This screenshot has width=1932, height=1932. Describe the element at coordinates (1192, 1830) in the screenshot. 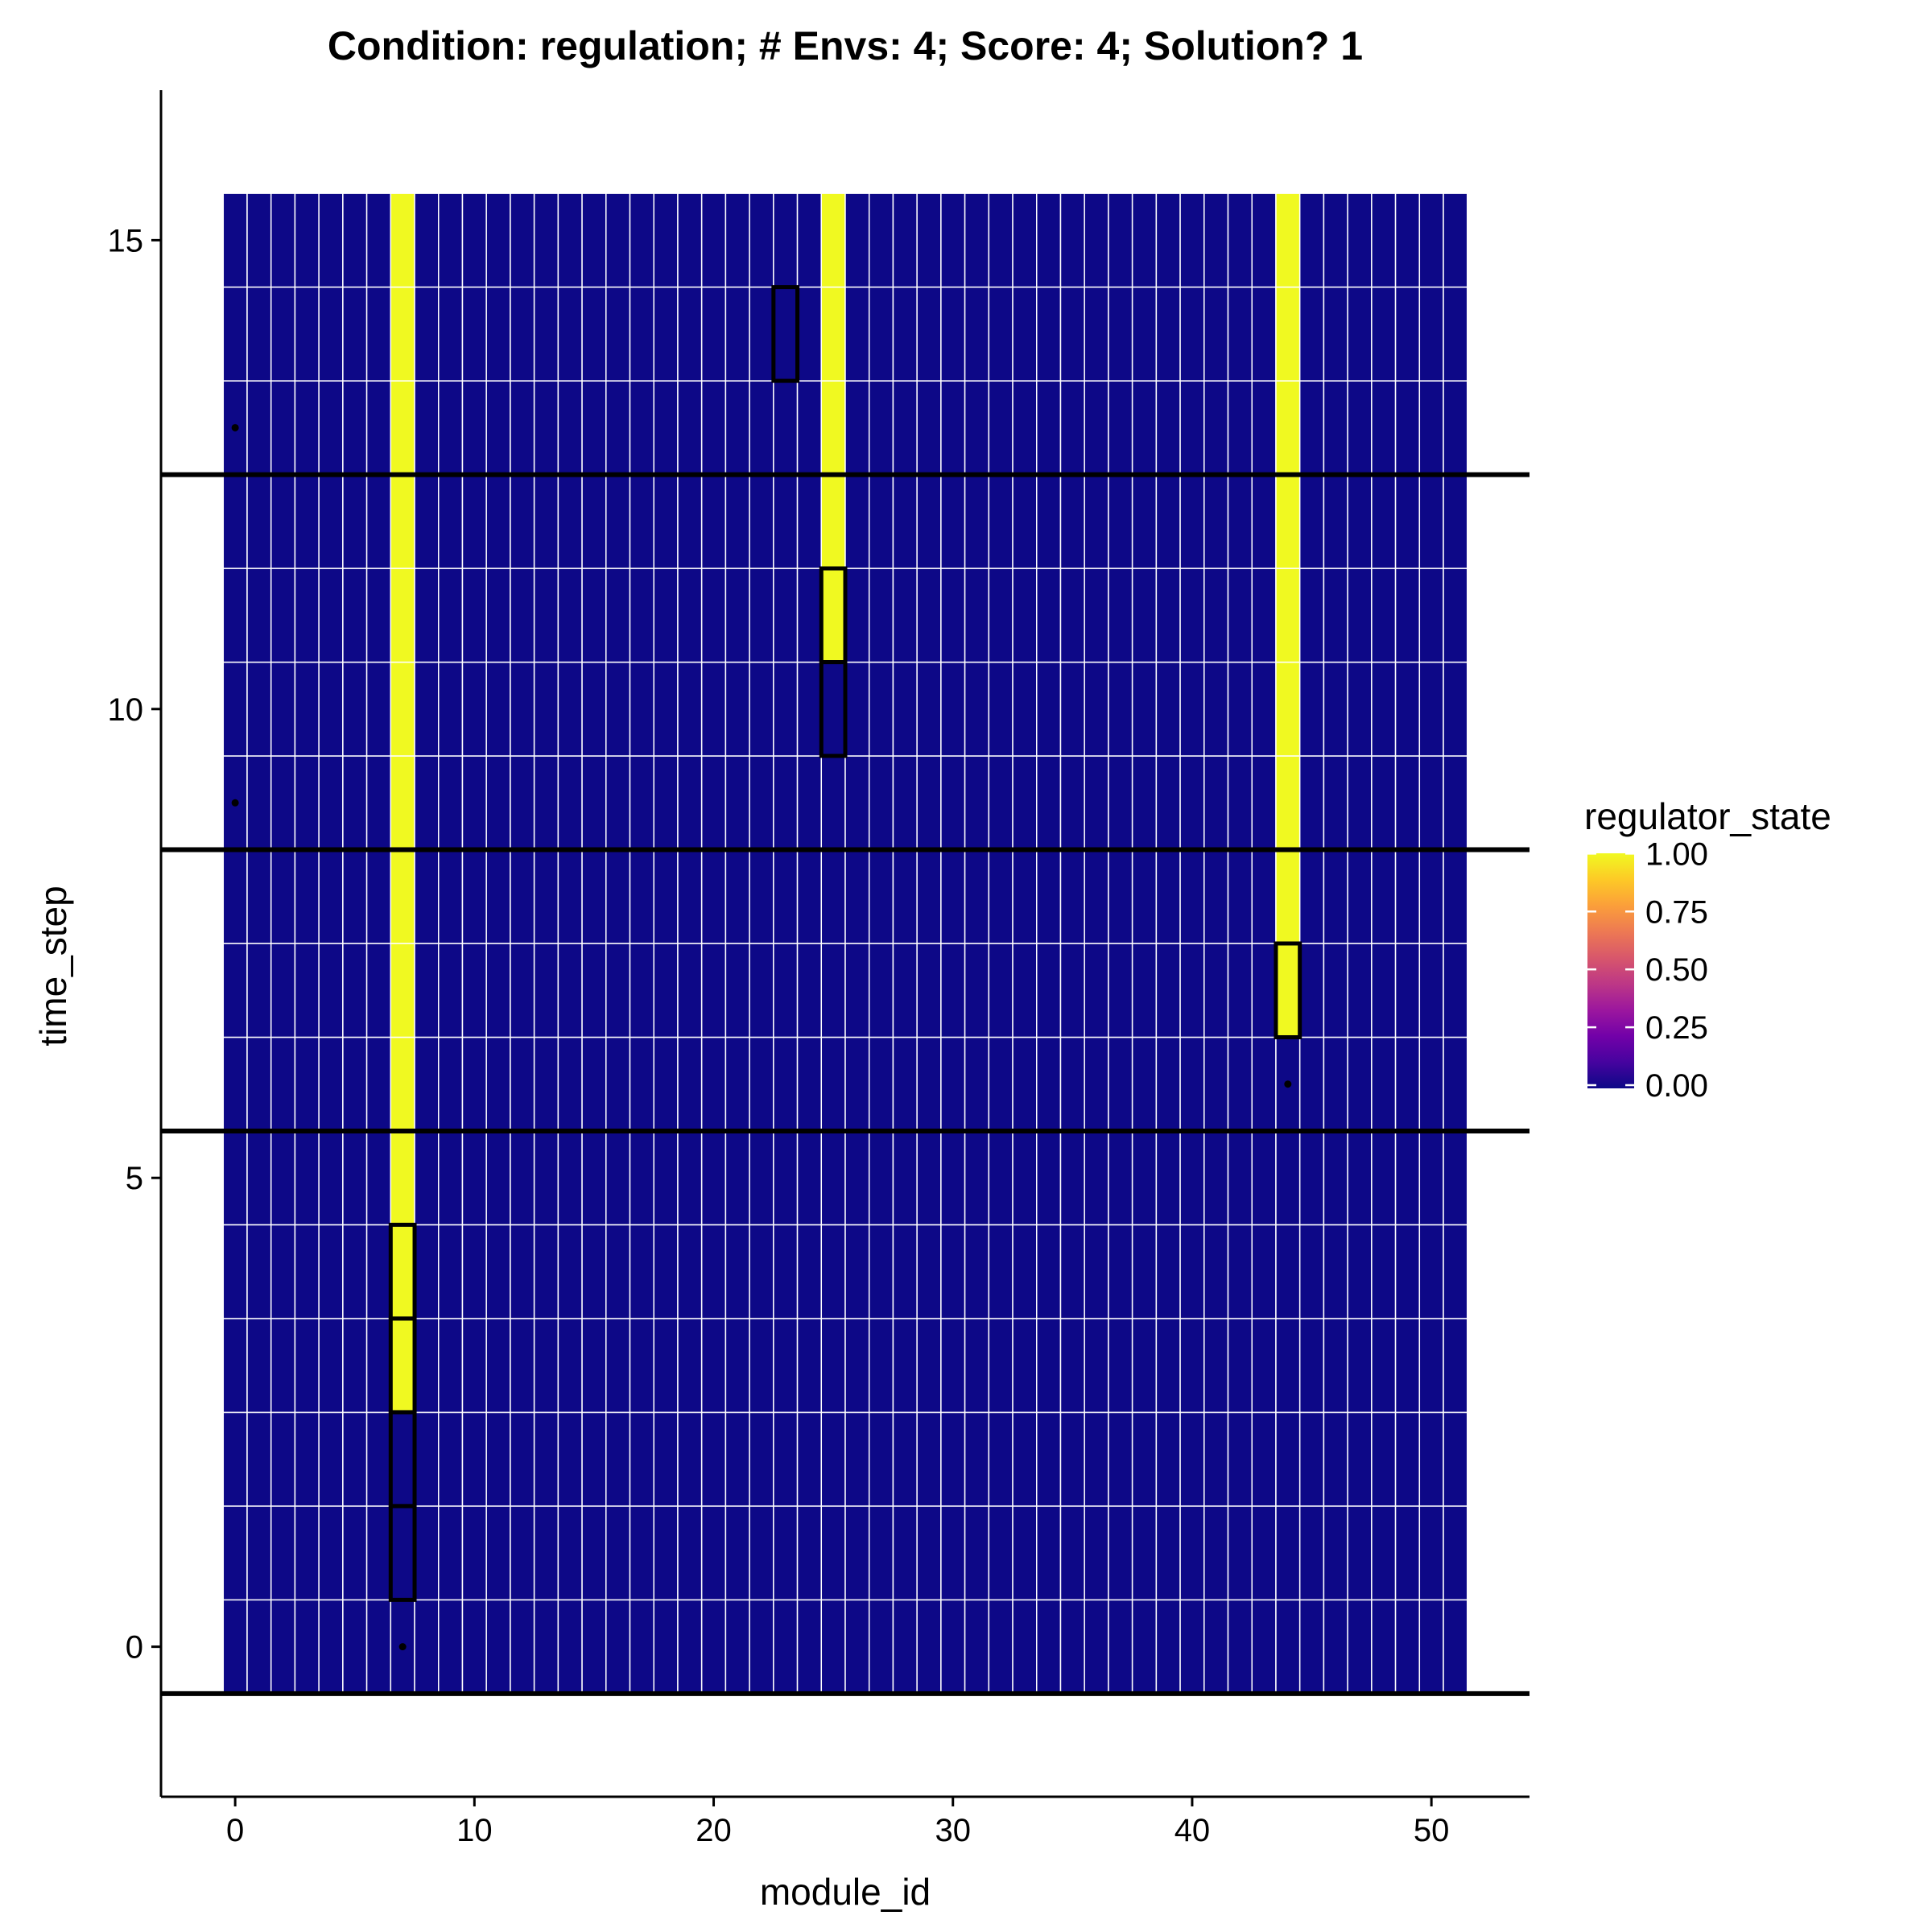

I see `x-tick-label: 40` at that location.